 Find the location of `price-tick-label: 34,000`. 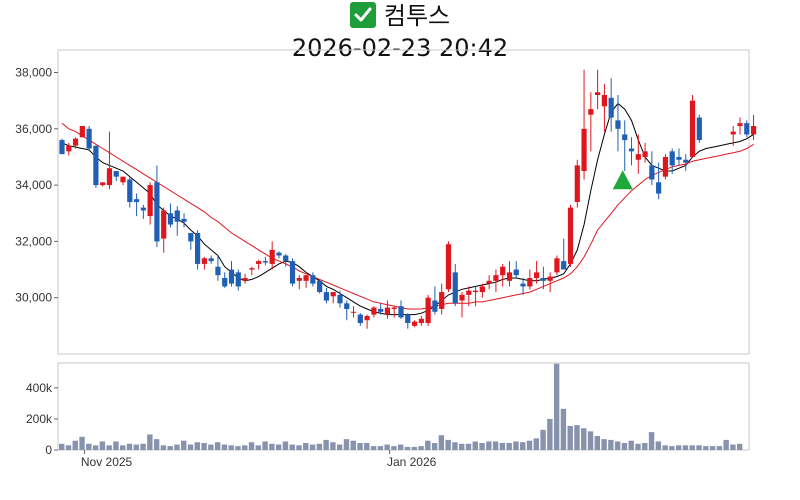

price-tick-label: 34,000 is located at coordinates (33, 185).